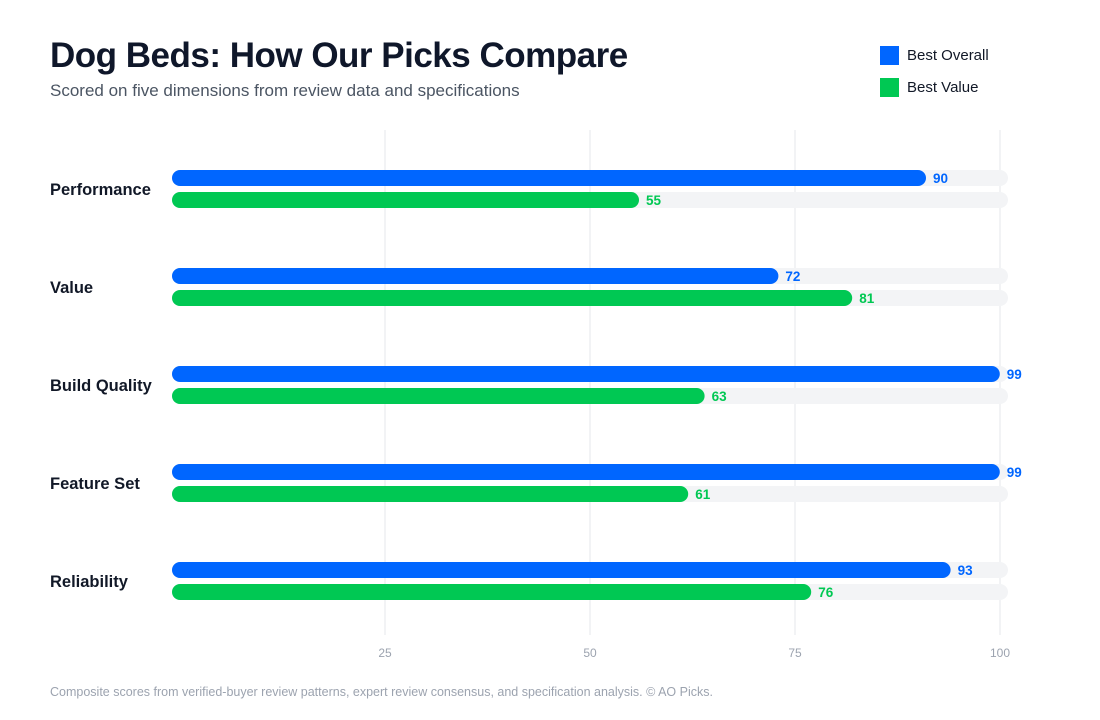 This screenshot has height=720, width=1100. Describe the element at coordinates (100, 190) in the screenshot. I see `category-label-performance: Performance` at that location.